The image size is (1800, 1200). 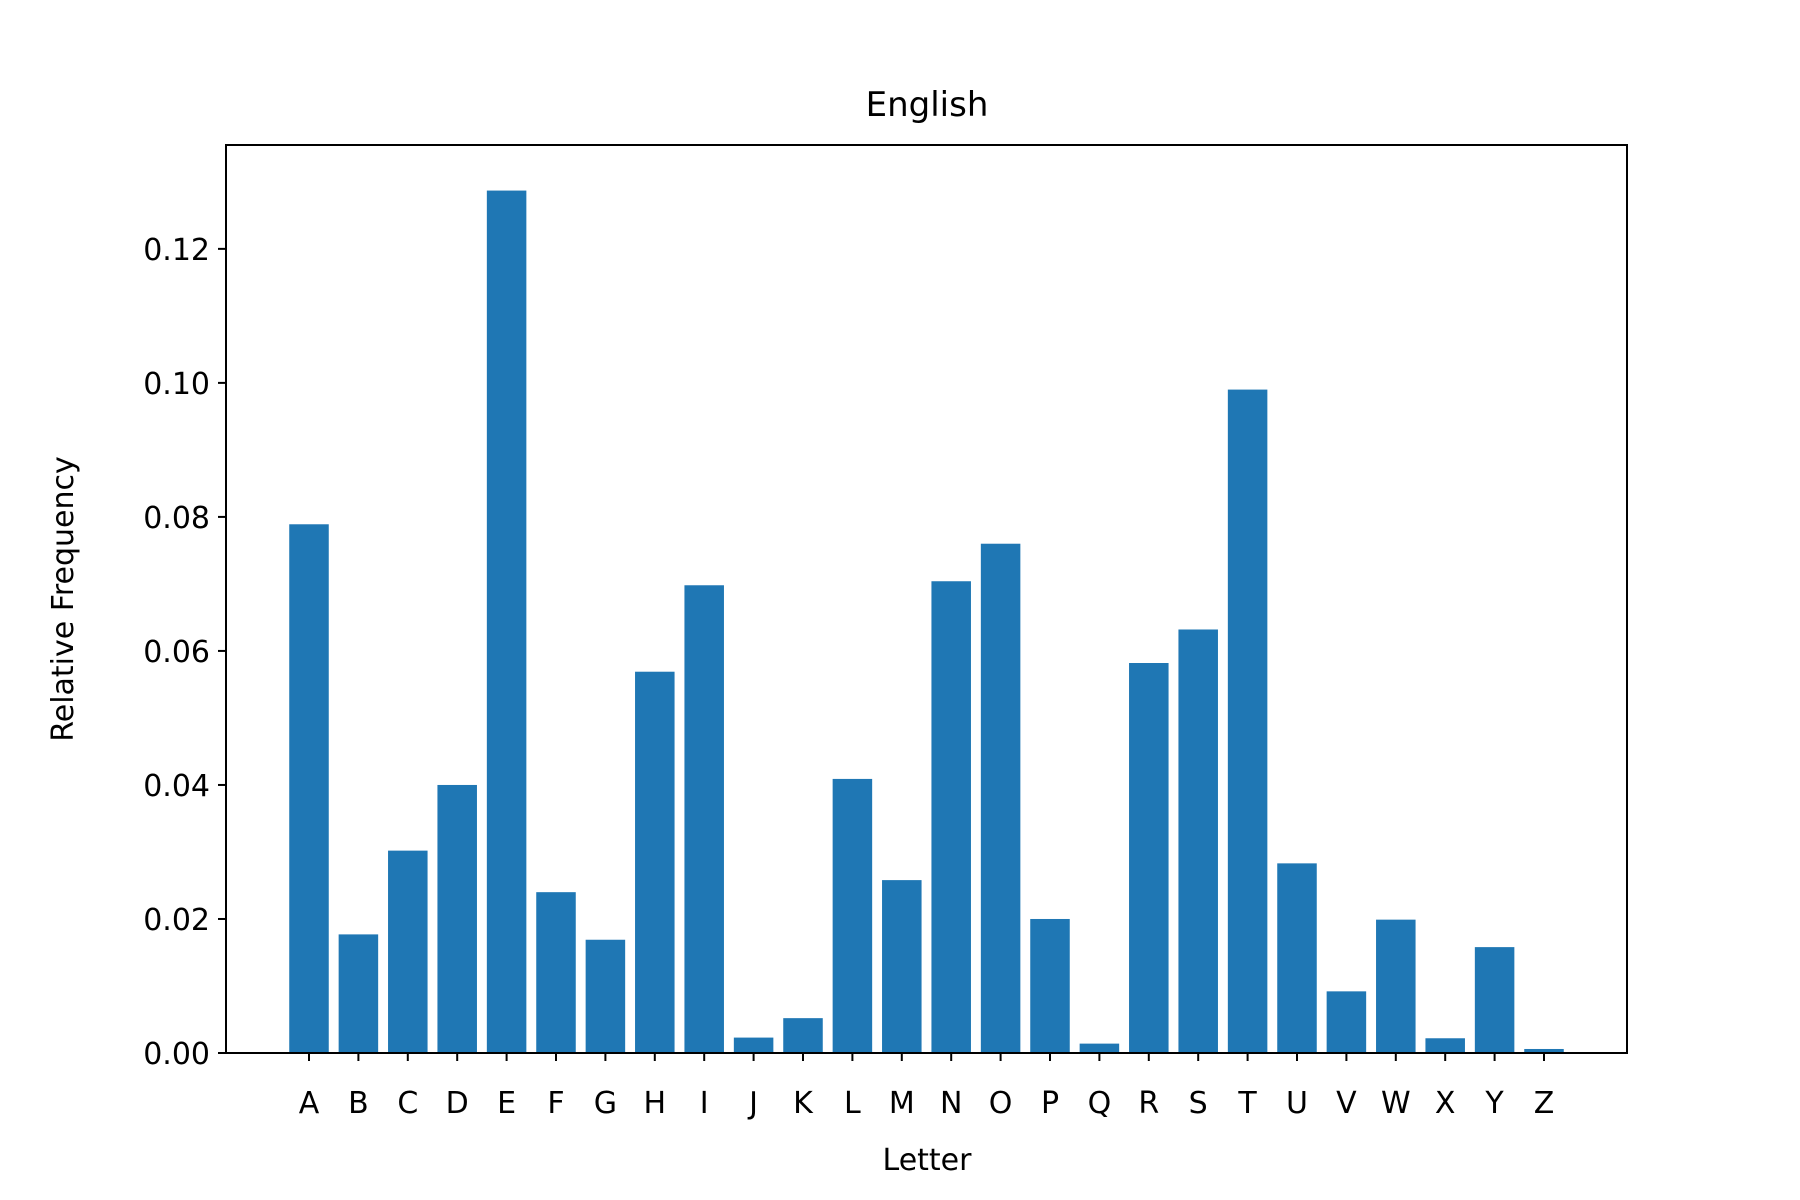 What do you see at coordinates (1198, 1103) in the screenshot?
I see `x-tick-label-s: S` at bounding box center [1198, 1103].